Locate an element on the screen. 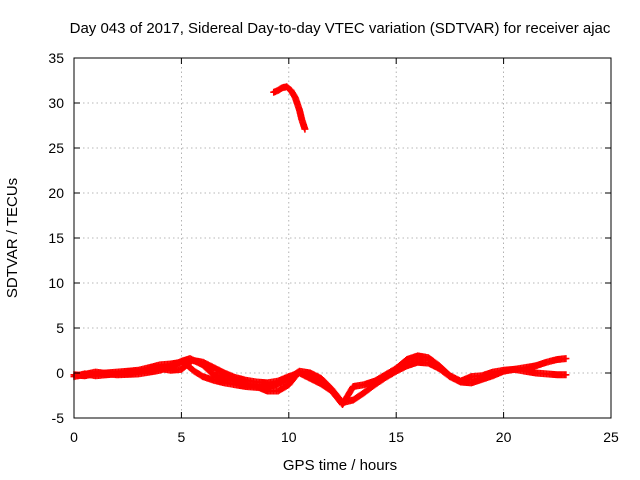 The width and height of the screenshot is (640, 480). y-tick-label: 0 is located at coordinates (60, 373).